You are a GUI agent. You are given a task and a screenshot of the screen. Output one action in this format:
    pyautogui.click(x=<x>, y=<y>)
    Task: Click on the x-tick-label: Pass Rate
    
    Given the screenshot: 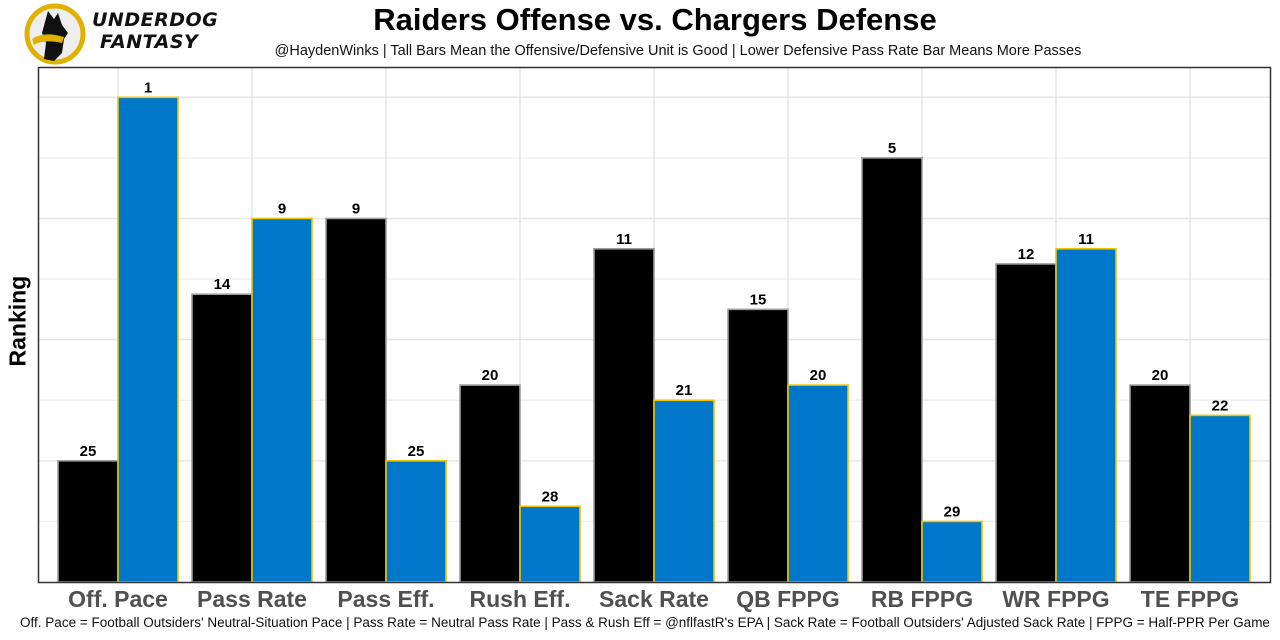 What is the action you would take?
    pyautogui.click(x=252, y=599)
    